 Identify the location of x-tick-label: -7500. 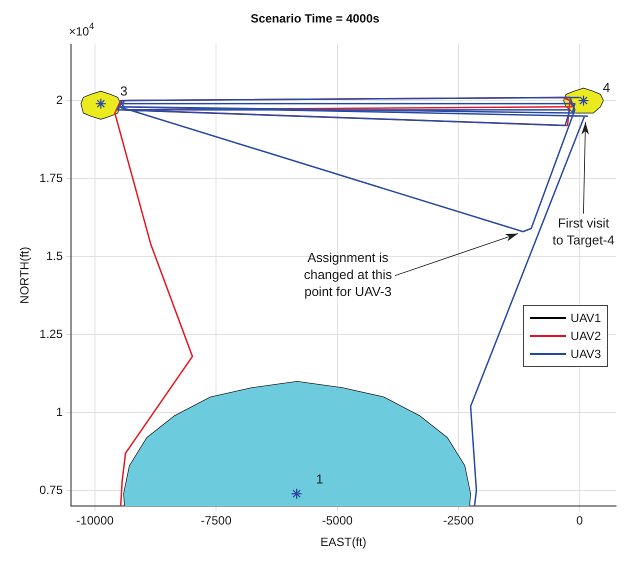
(216, 521).